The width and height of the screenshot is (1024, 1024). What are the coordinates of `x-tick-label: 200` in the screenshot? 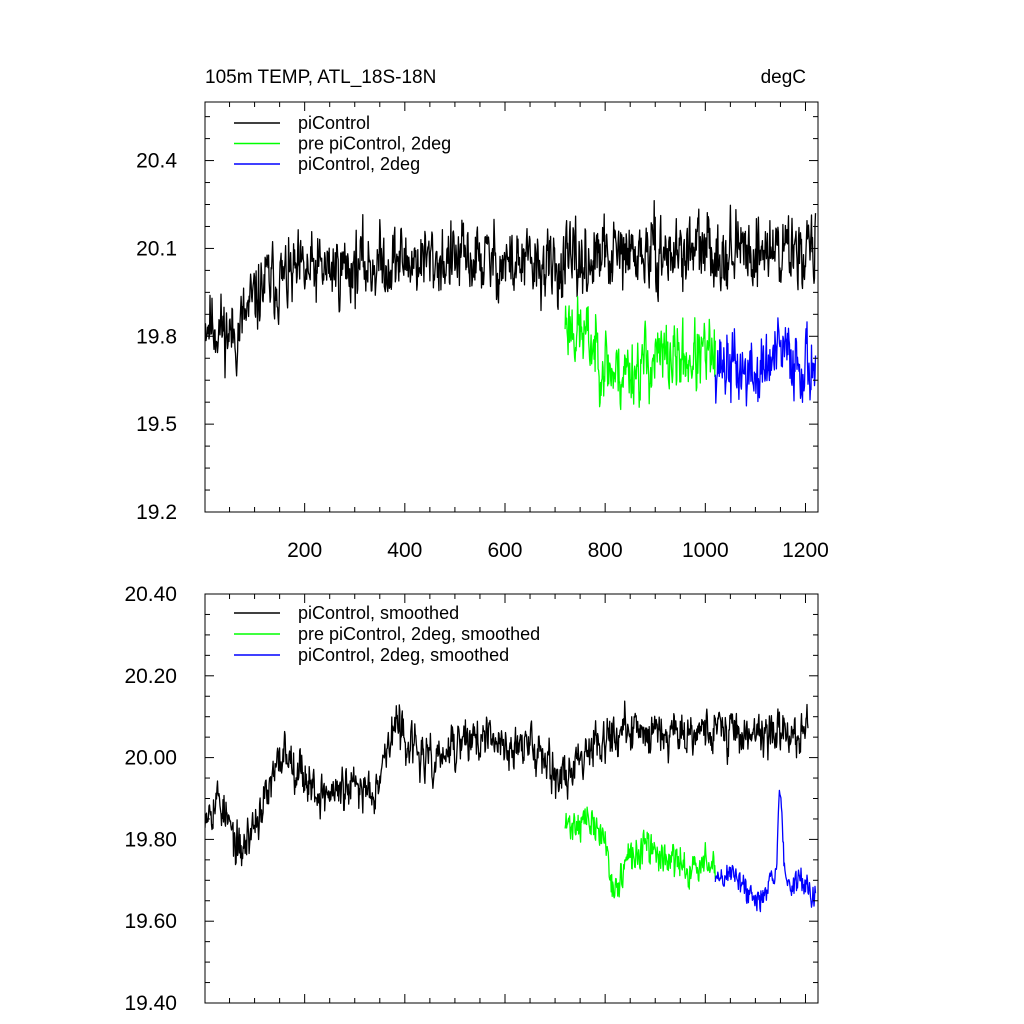 It's located at (304, 550).